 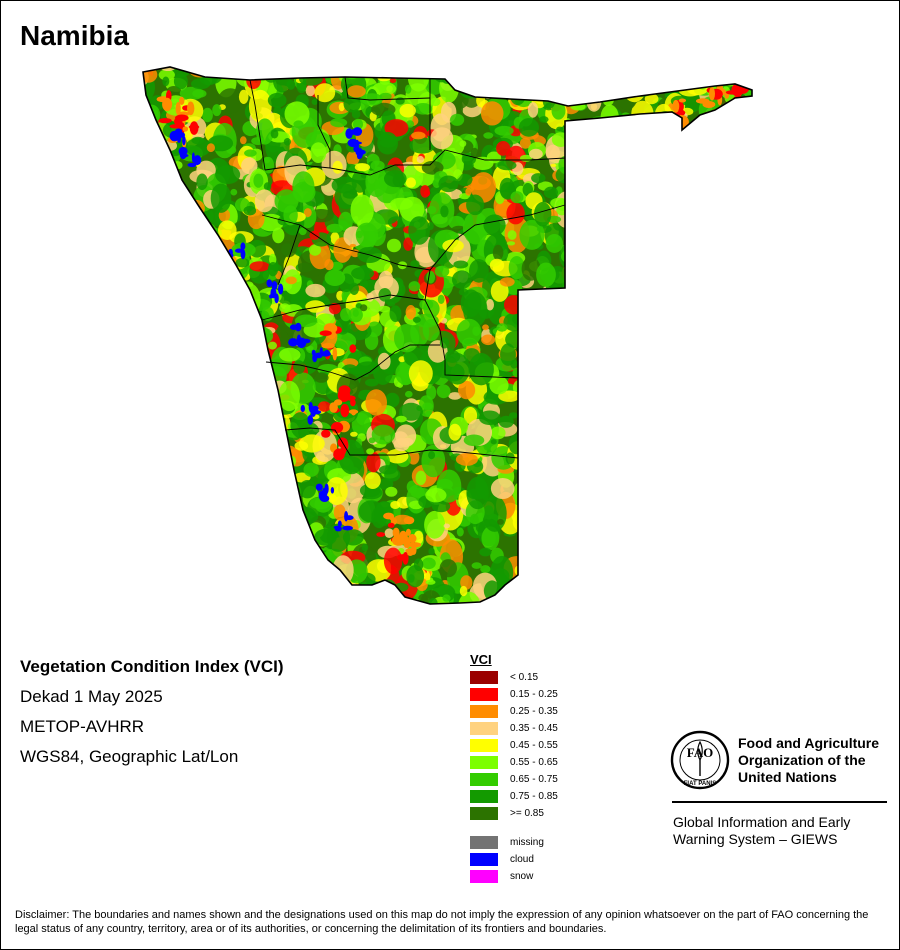 I want to click on legend-label: 0.25 - 0.35, so click(x=534, y=711).